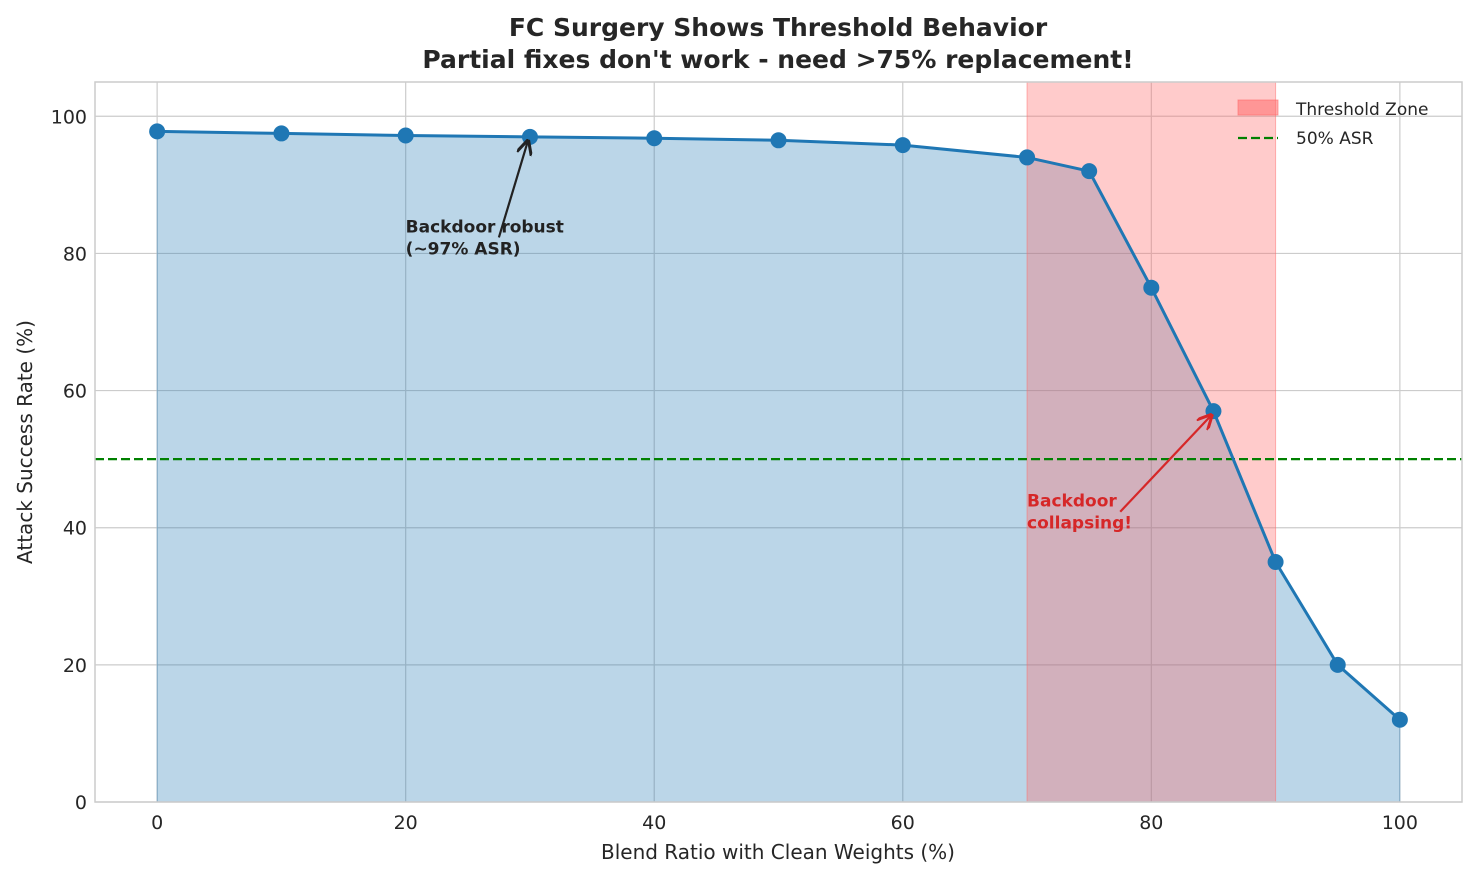  What do you see at coordinates (1400, 823) in the screenshot?
I see `x-tick-label: 100` at bounding box center [1400, 823].